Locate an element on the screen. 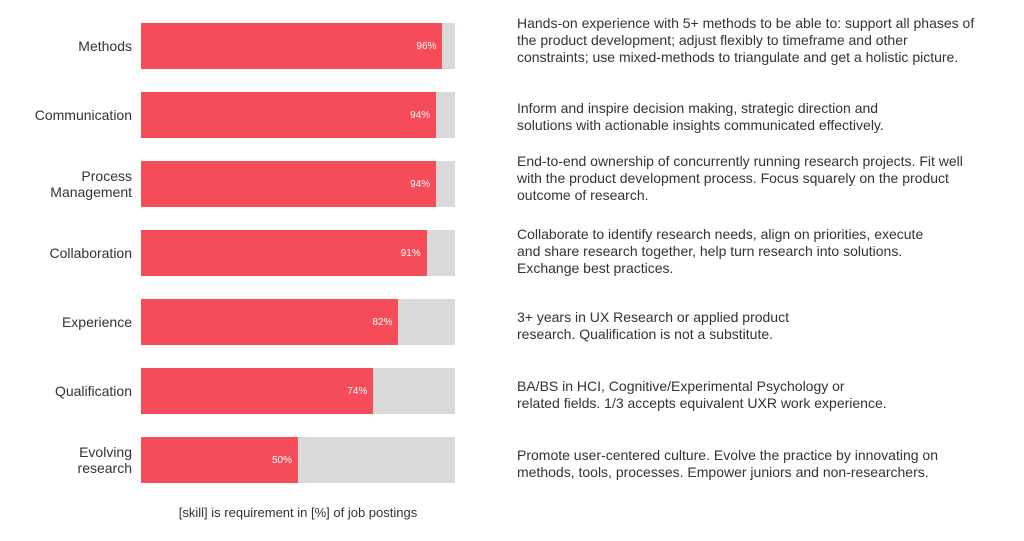 The image size is (1024, 541). description-line: Exchange best practices. is located at coordinates (595, 267).